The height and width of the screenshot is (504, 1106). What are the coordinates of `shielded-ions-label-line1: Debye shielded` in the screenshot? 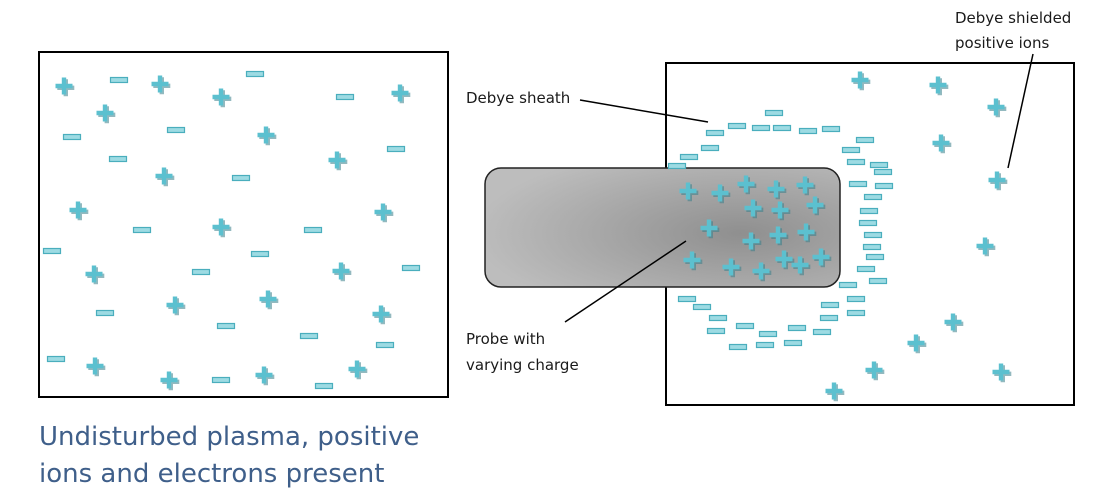 It's located at (1013, 18).